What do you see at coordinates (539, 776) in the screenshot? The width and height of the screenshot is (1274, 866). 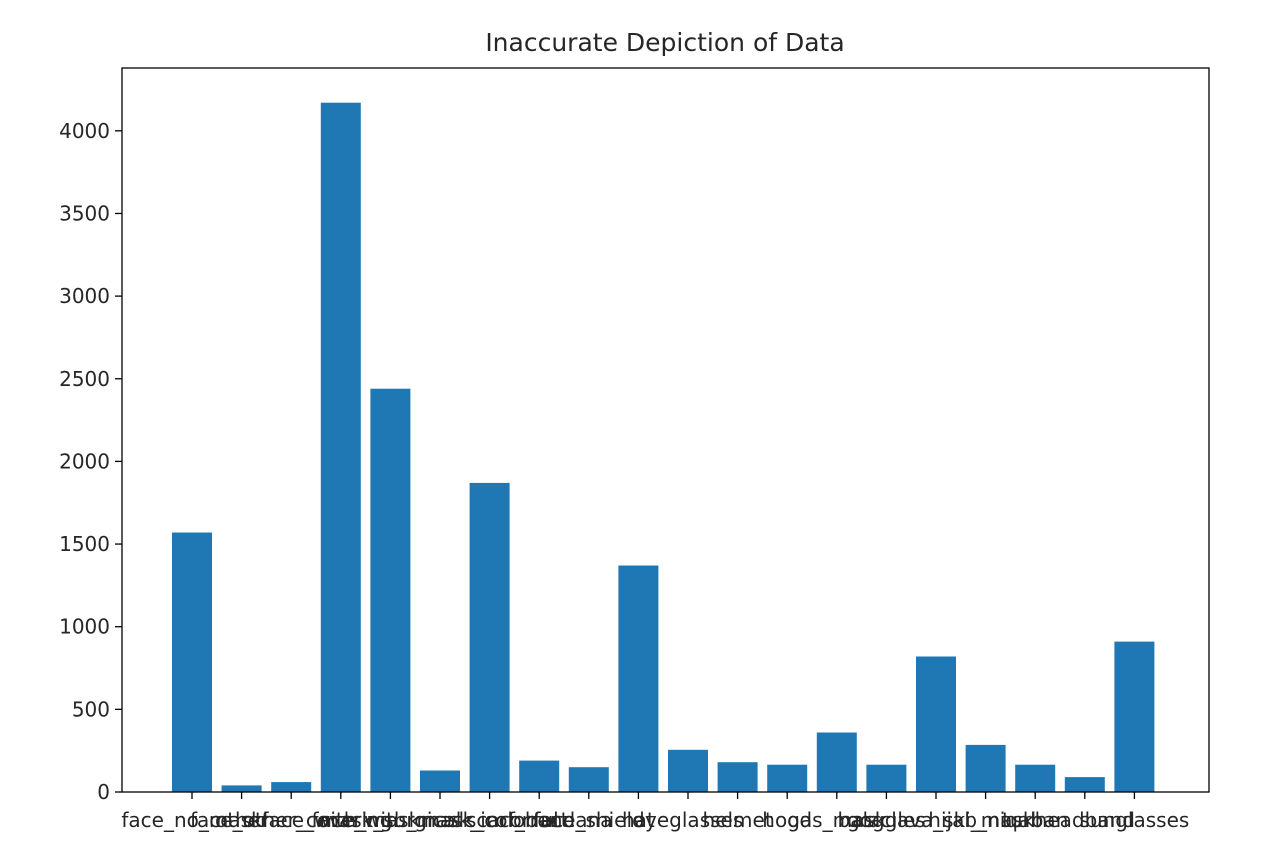 I see `bar-scarf_bandana` at bounding box center [539, 776].